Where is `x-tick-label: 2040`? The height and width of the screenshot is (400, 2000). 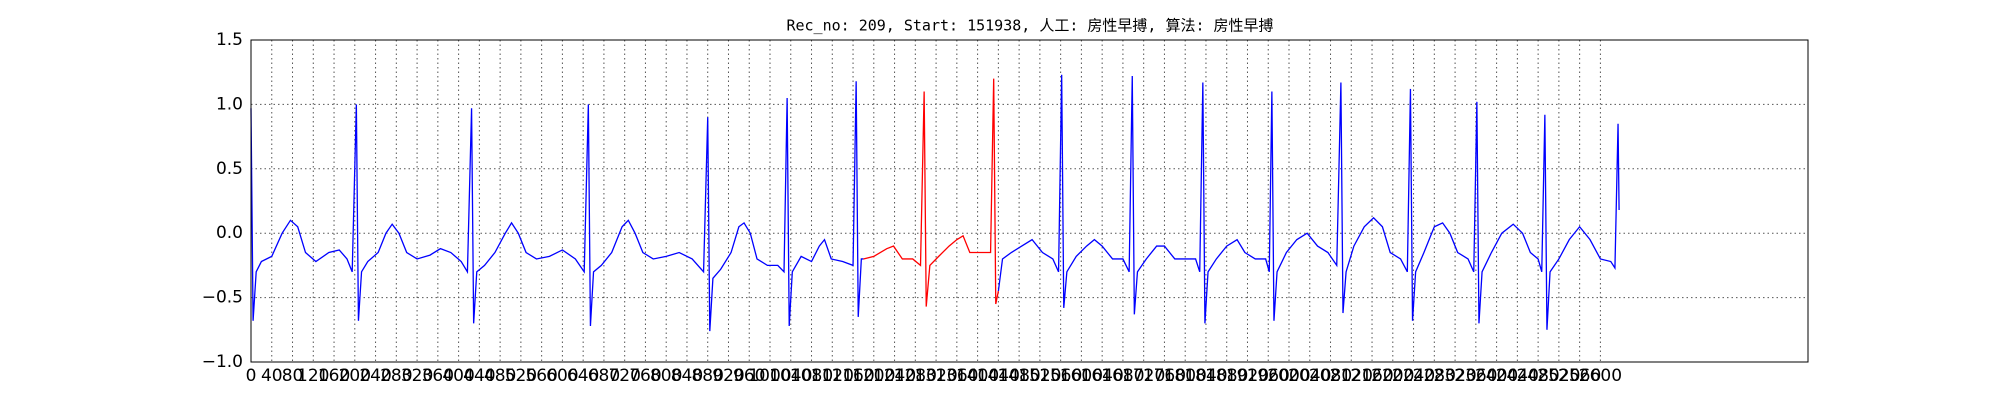 x-tick-label: 2040 is located at coordinates (1309, 376).